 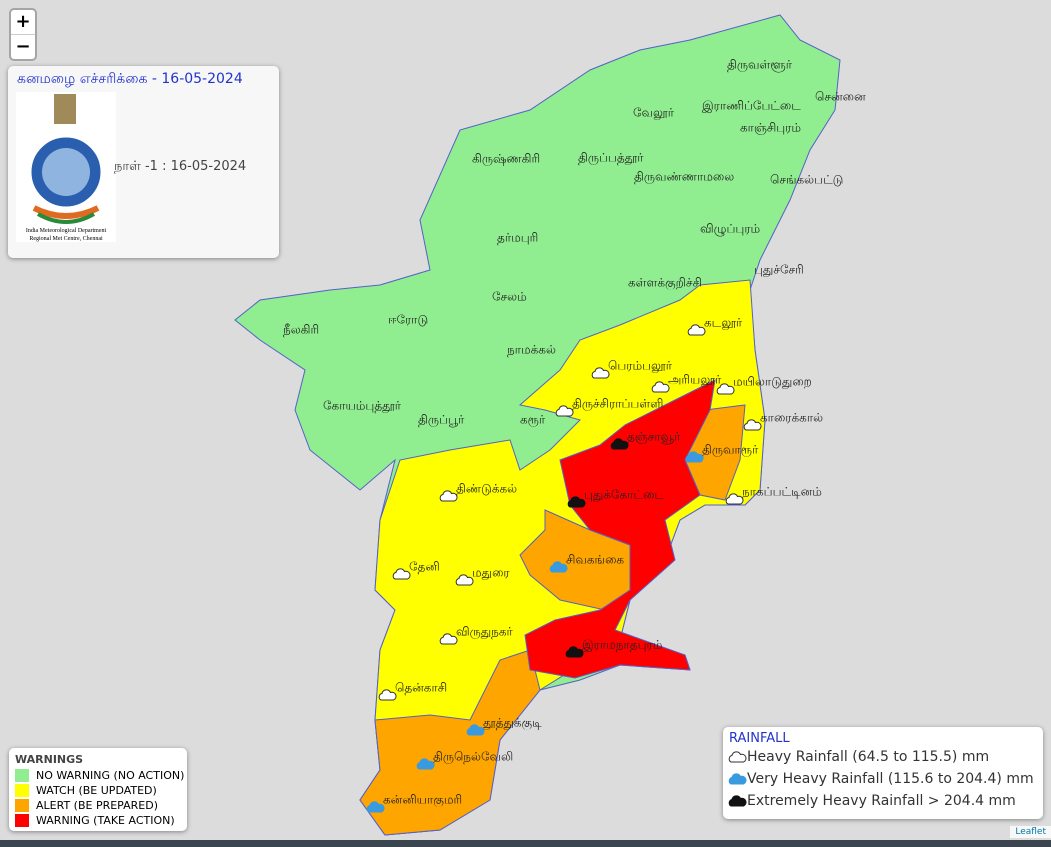 I want to click on district-label: திருச்சிராப்பள்ளி, so click(x=617, y=404).